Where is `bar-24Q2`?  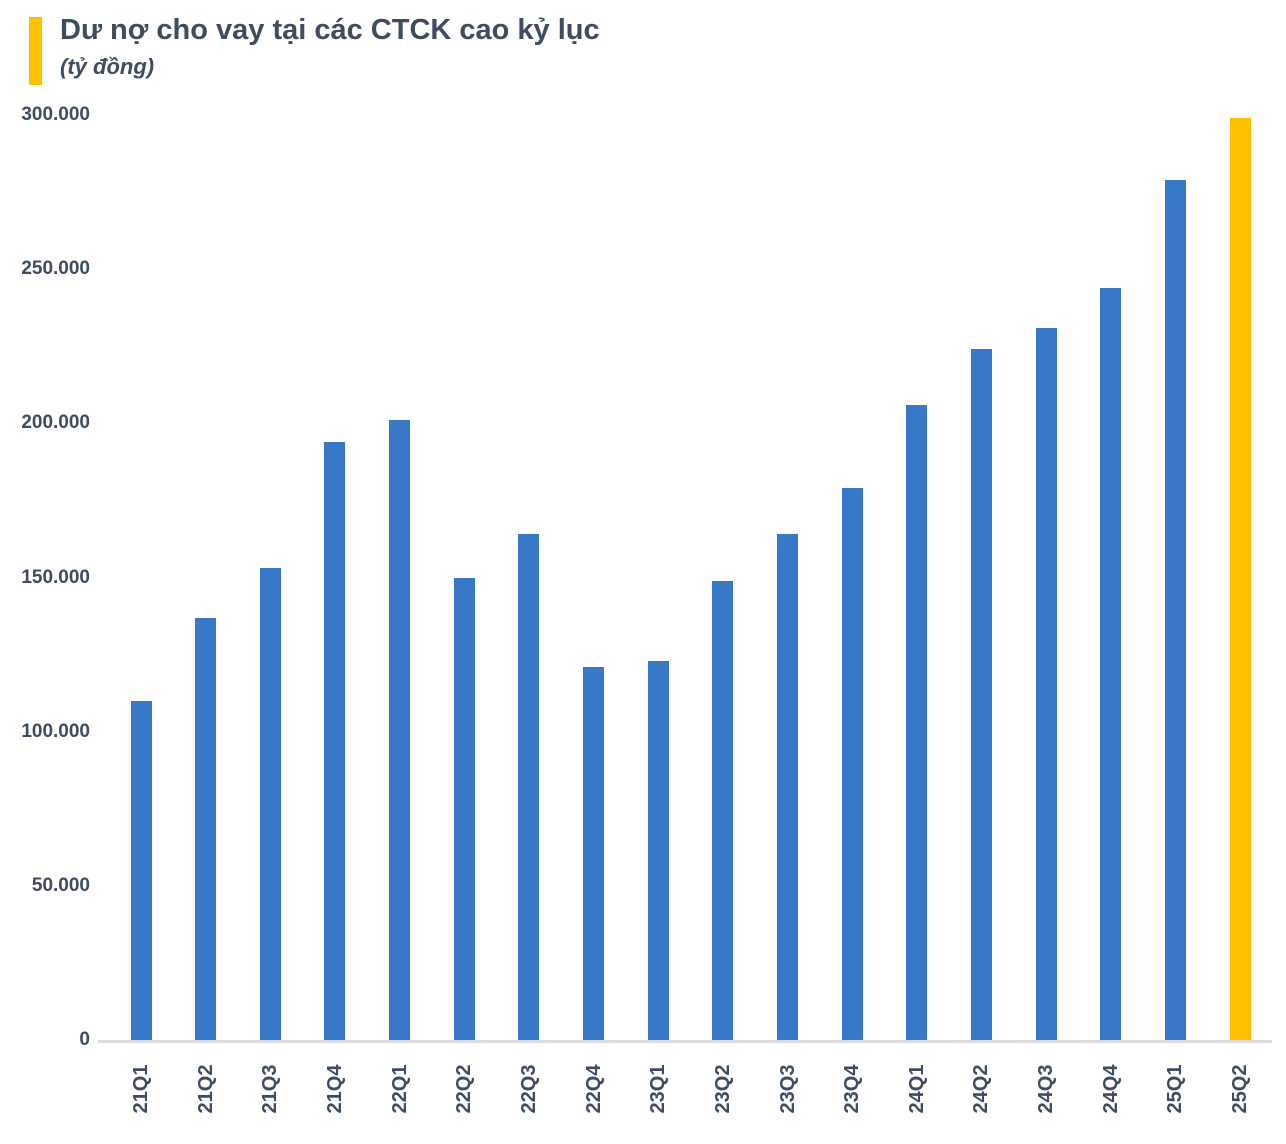 bar-24Q2 is located at coordinates (981, 694).